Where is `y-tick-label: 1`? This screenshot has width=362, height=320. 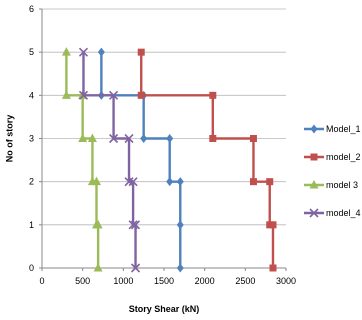 y-tick-label: 1 is located at coordinates (31, 225).